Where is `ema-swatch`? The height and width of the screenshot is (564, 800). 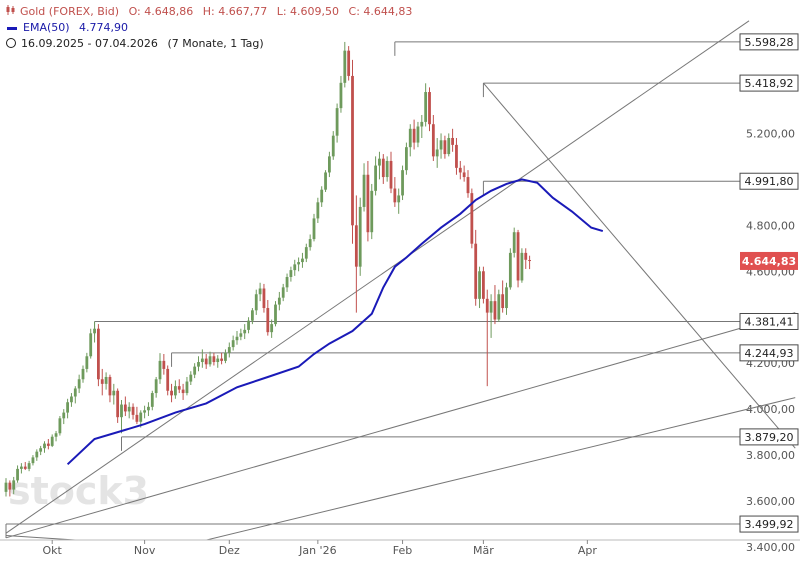 ema-swatch is located at coordinates (12, 28).